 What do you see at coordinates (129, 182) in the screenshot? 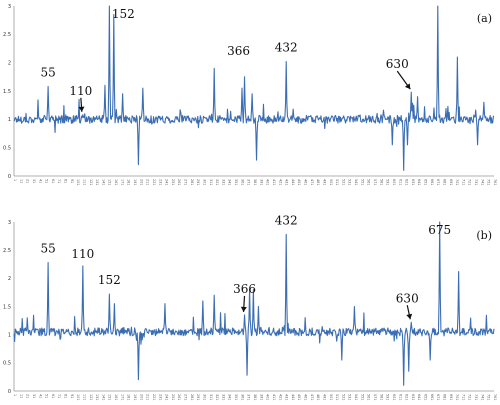
I see `x-tick-label: 181` at bounding box center [129, 182].